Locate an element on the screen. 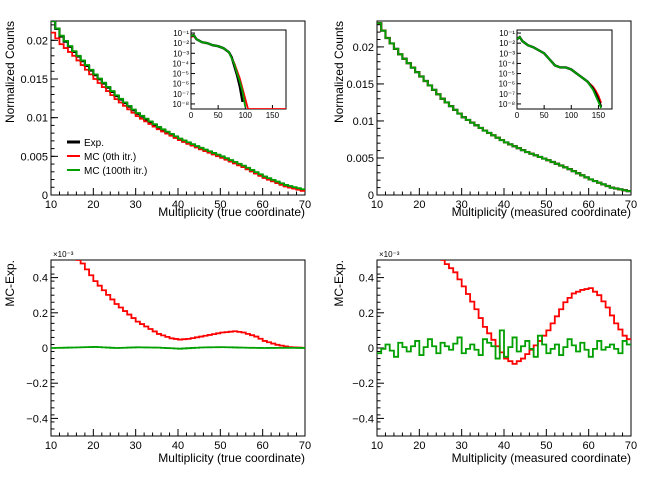 The width and height of the screenshot is (654, 479). legend-label: MC (0th itr.) is located at coordinates (110, 157).